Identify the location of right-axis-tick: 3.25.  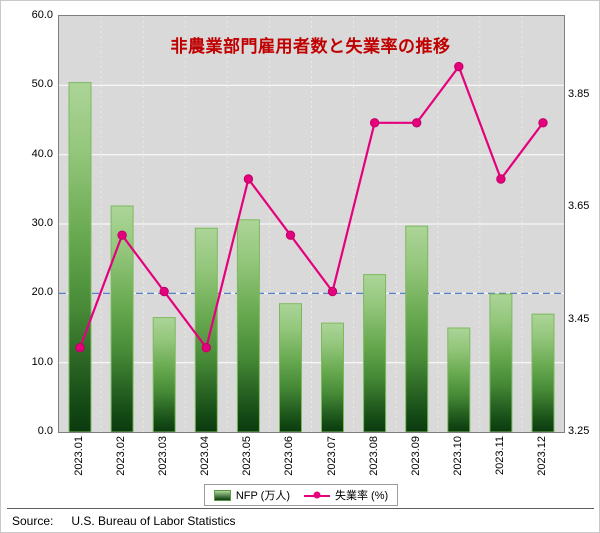
(579, 431).